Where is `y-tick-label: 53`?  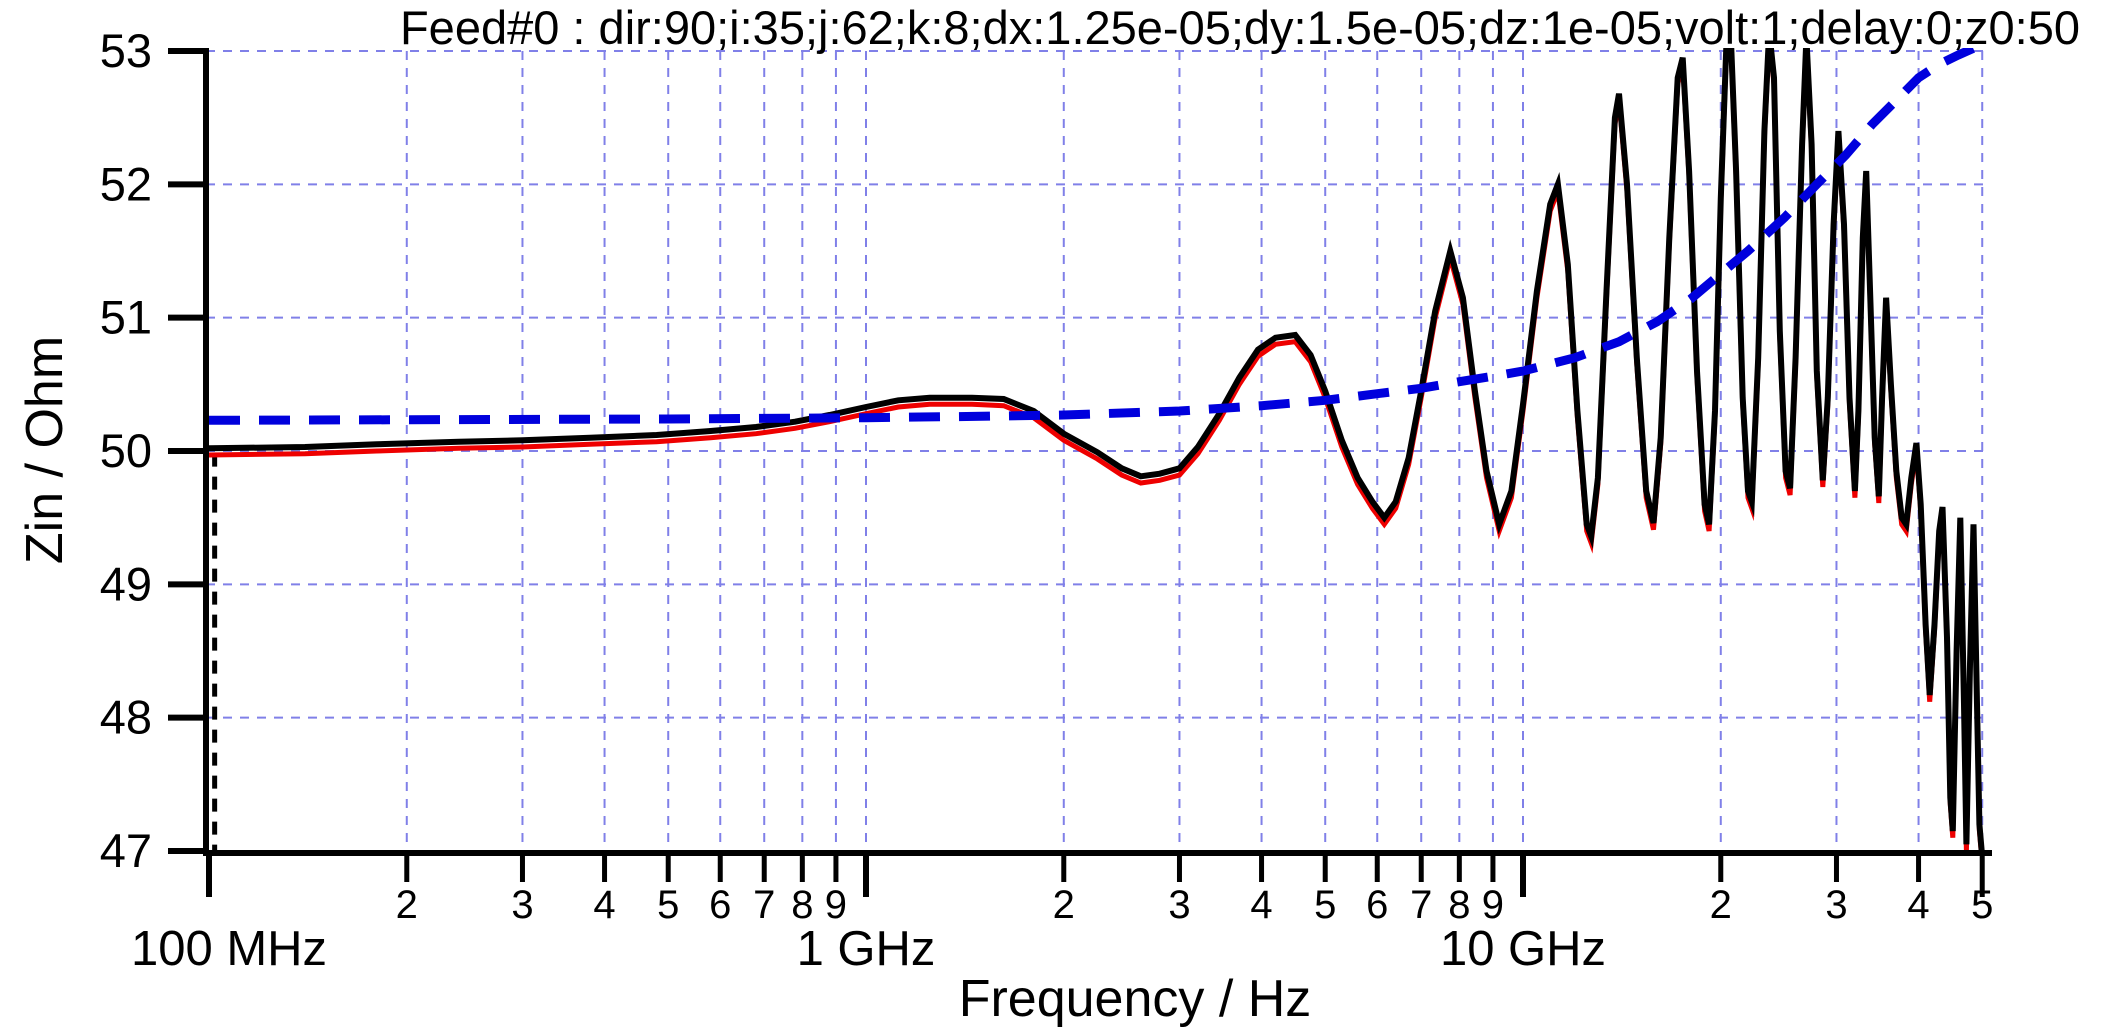 y-tick-label: 53 is located at coordinates (126, 50).